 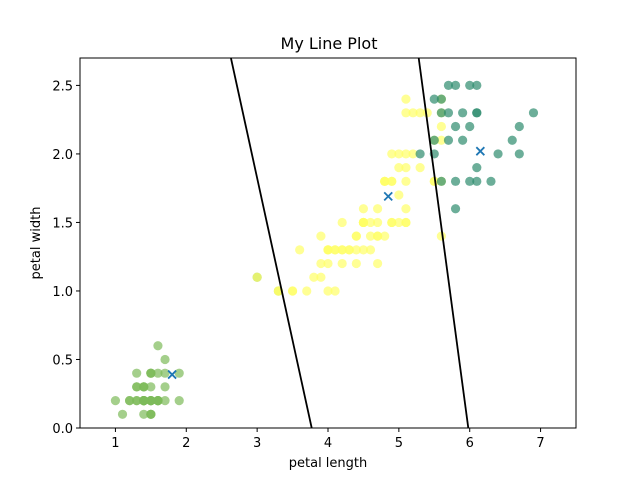 What do you see at coordinates (328, 463) in the screenshot?
I see `x-axis-label: petal length` at bounding box center [328, 463].